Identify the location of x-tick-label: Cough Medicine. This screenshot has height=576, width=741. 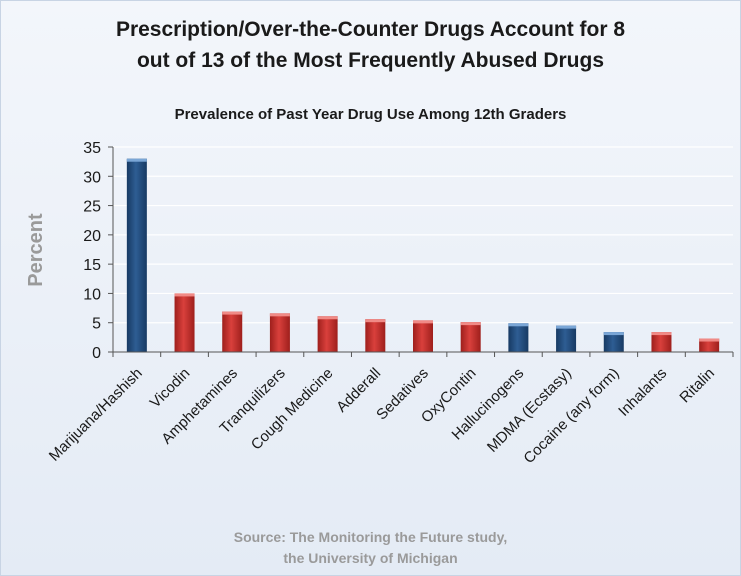
(292, 409).